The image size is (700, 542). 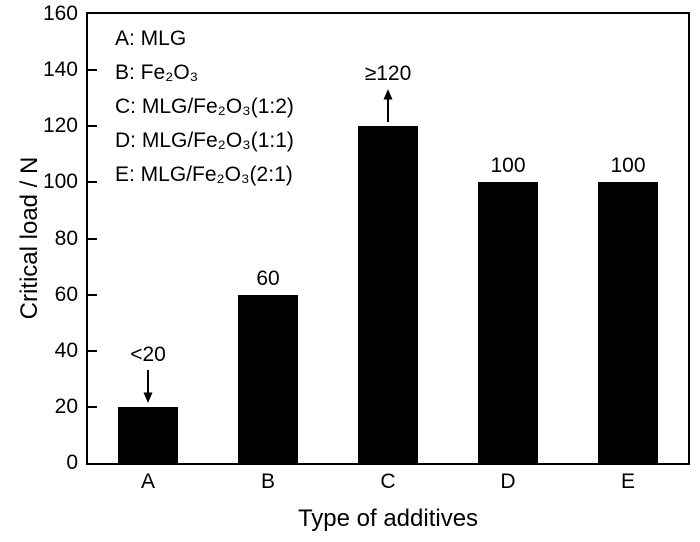 What do you see at coordinates (627, 481) in the screenshot?
I see `x-category-label-E: E` at bounding box center [627, 481].